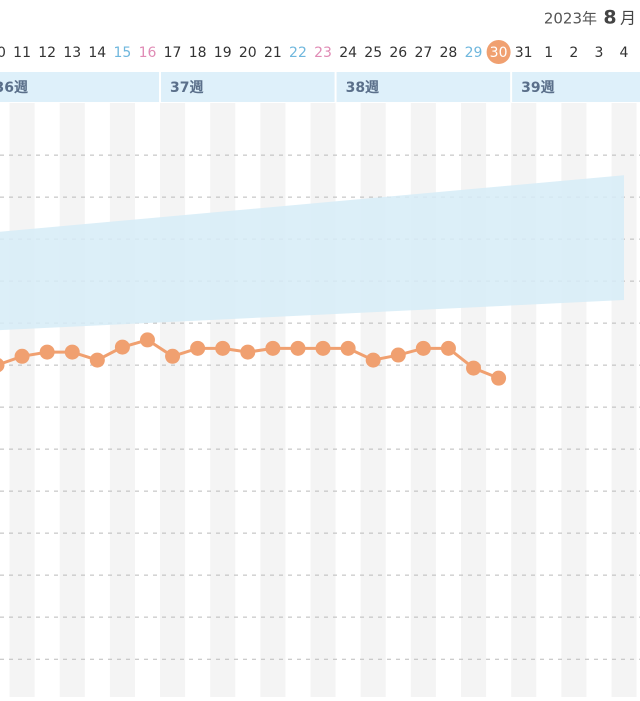  Describe the element at coordinates (273, 53) in the screenshot. I see `day-label: 21` at that location.